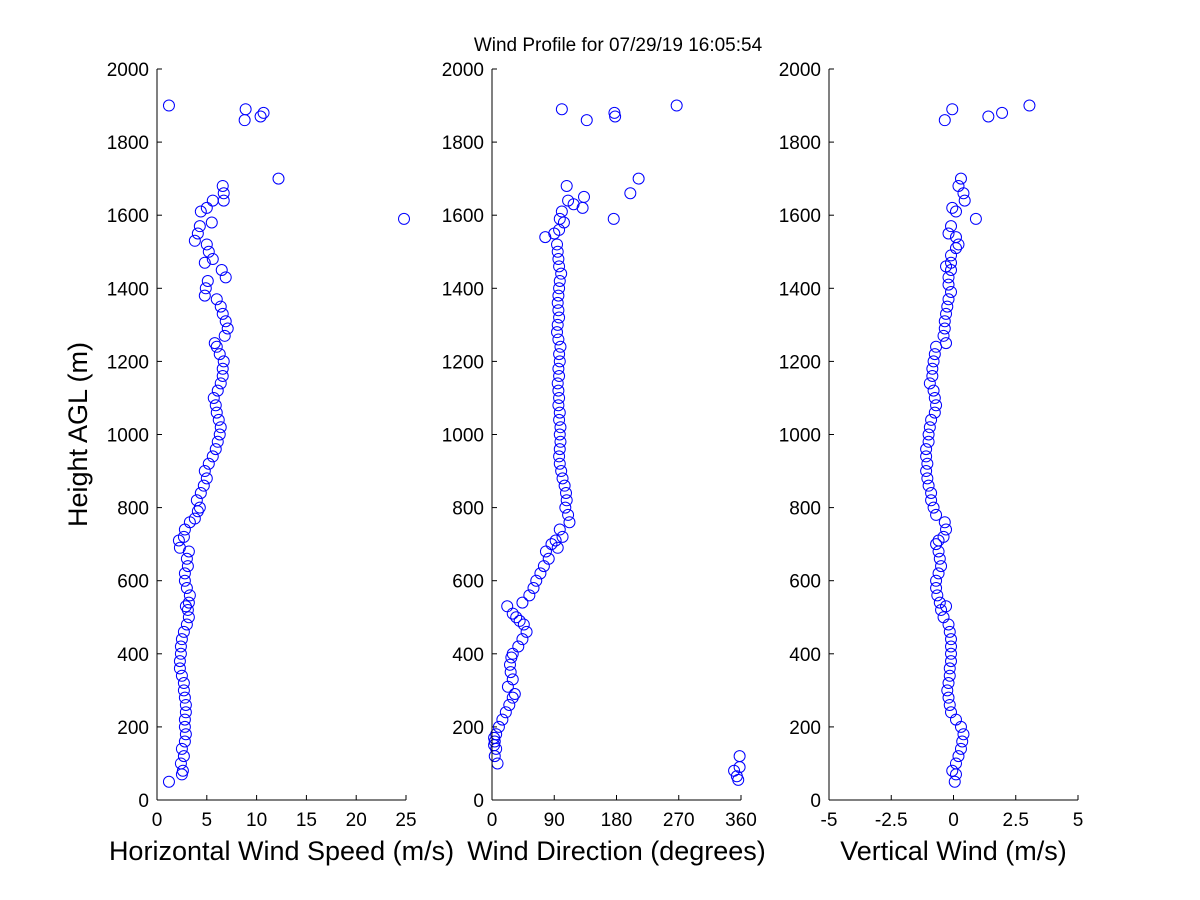 Image resolution: width=1200 pixels, height=900 pixels. Describe the element at coordinates (281, 851) in the screenshot. I see `x-axis-title: Horizontal Wind Speed (m/s)` at that location.